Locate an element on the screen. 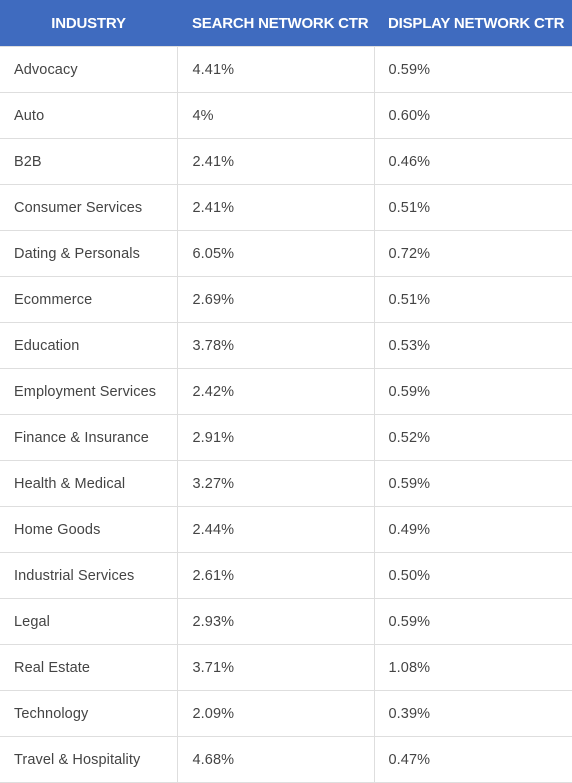 The image size is (572, 783). table-row: Travel & Hospitality 4.68% 0.47% is located at coordinates (286, 759).